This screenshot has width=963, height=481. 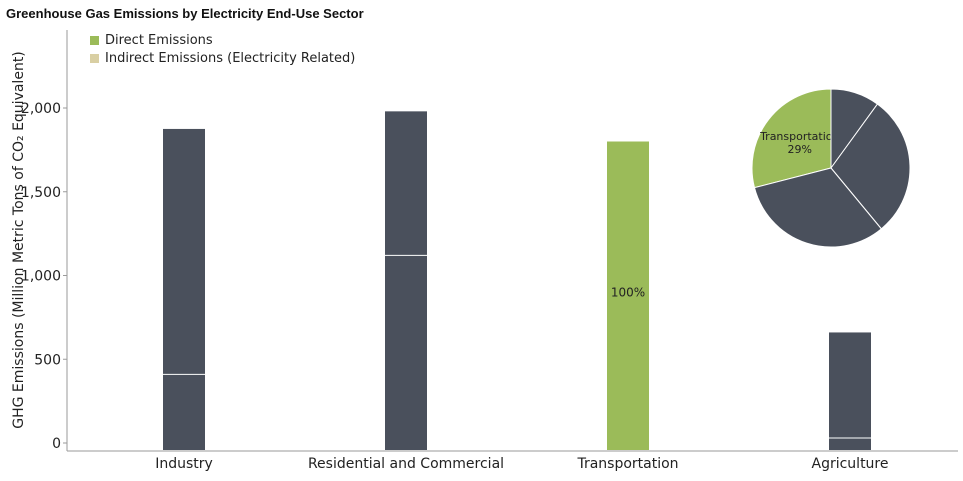 I want to click on legend-item-indirect: Indirect Emissions (Electricity Related), so click(x=222, y=58).